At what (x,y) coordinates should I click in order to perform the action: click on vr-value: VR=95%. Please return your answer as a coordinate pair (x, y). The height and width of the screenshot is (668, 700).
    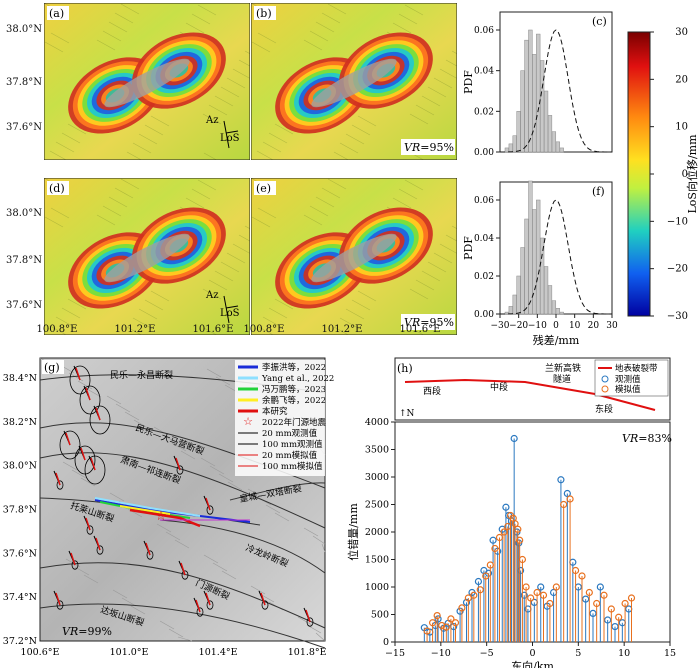
    Looking at the image, I should click on (429, 322).